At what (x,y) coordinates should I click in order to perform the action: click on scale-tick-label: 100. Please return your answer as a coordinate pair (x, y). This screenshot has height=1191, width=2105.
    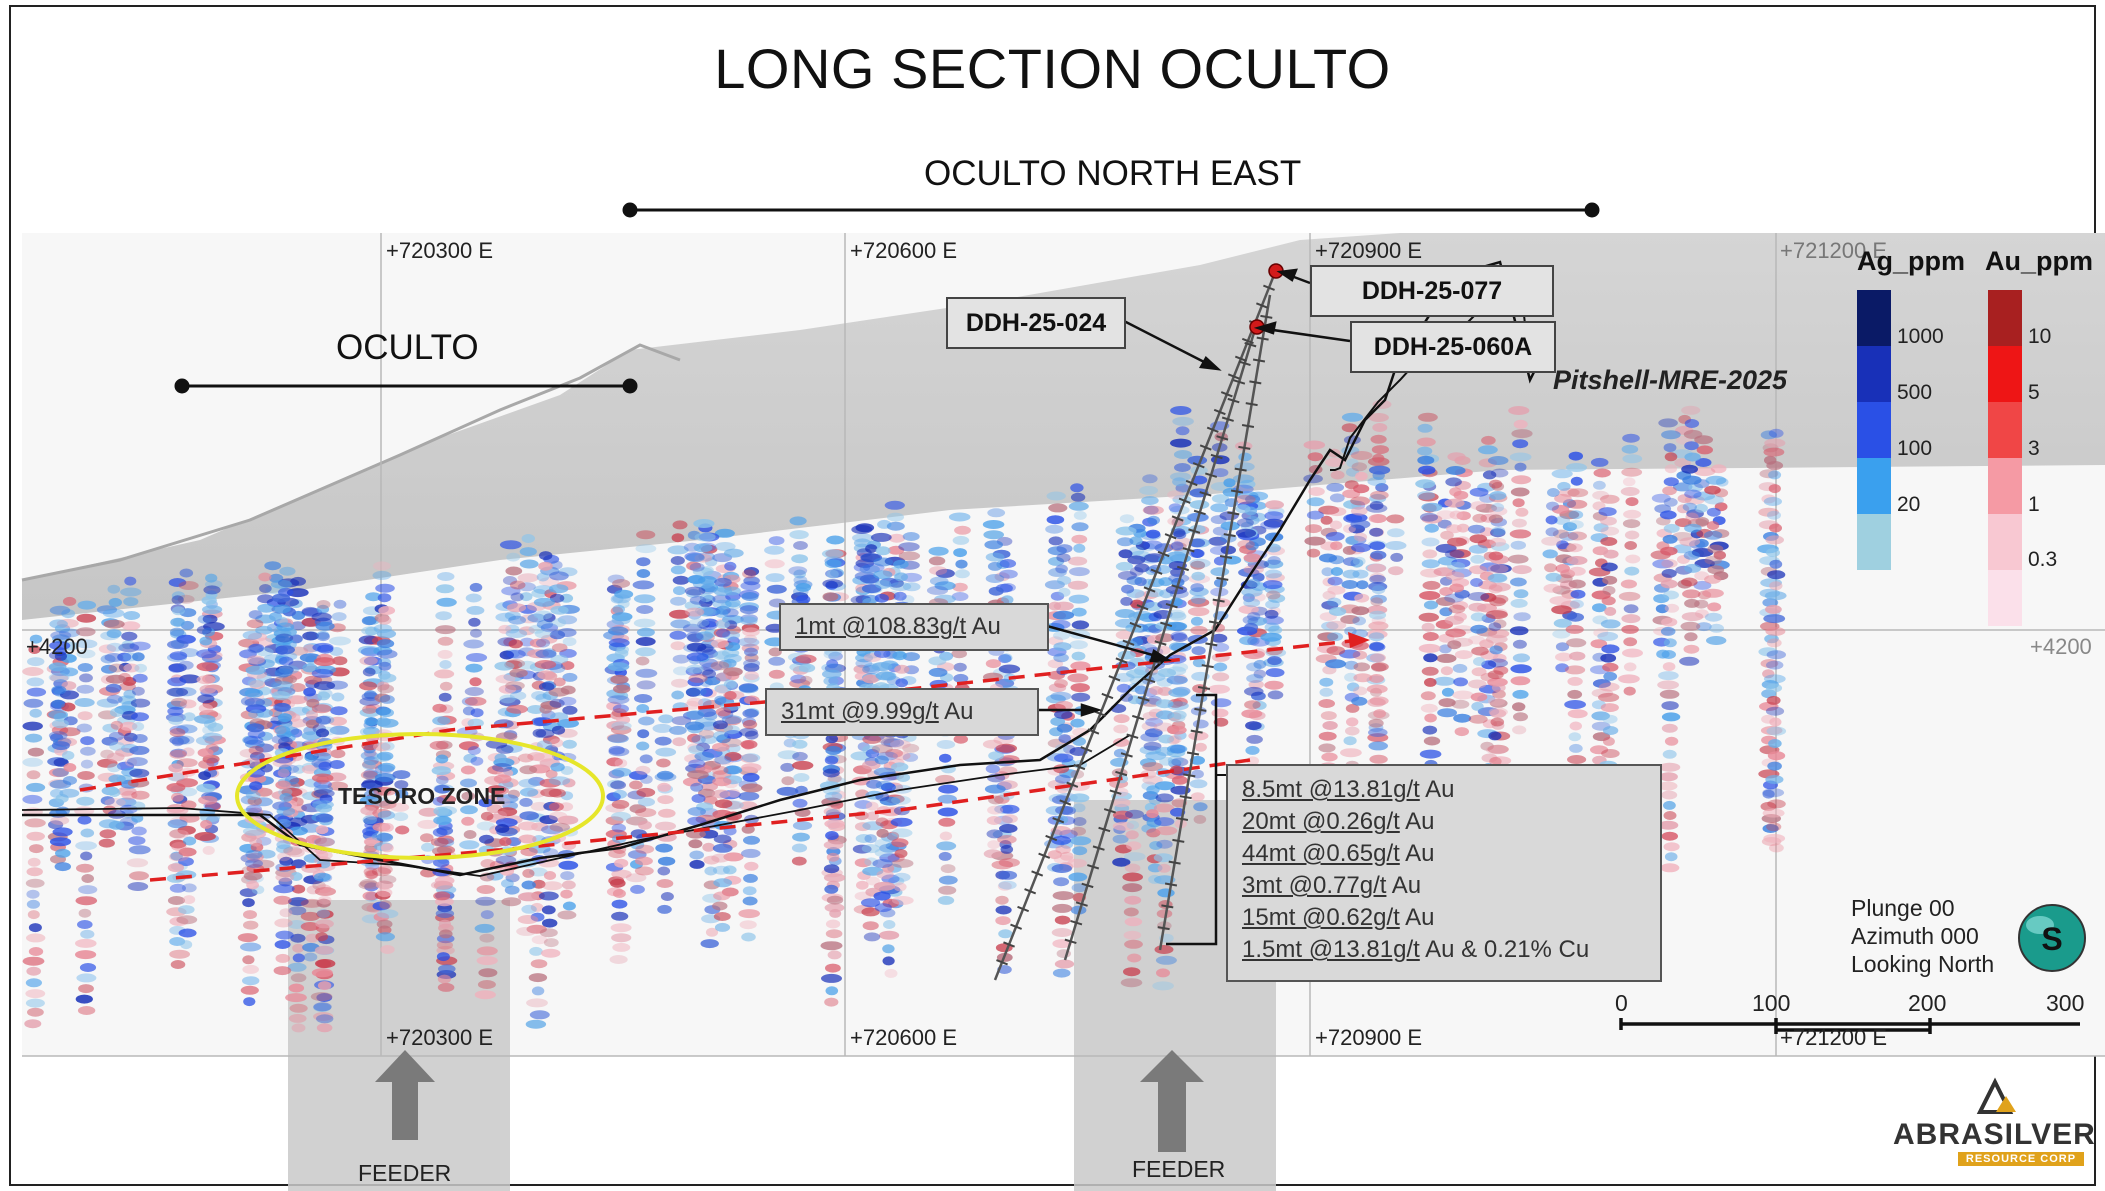
    Looking at the image, I should click on (1771, 1003).